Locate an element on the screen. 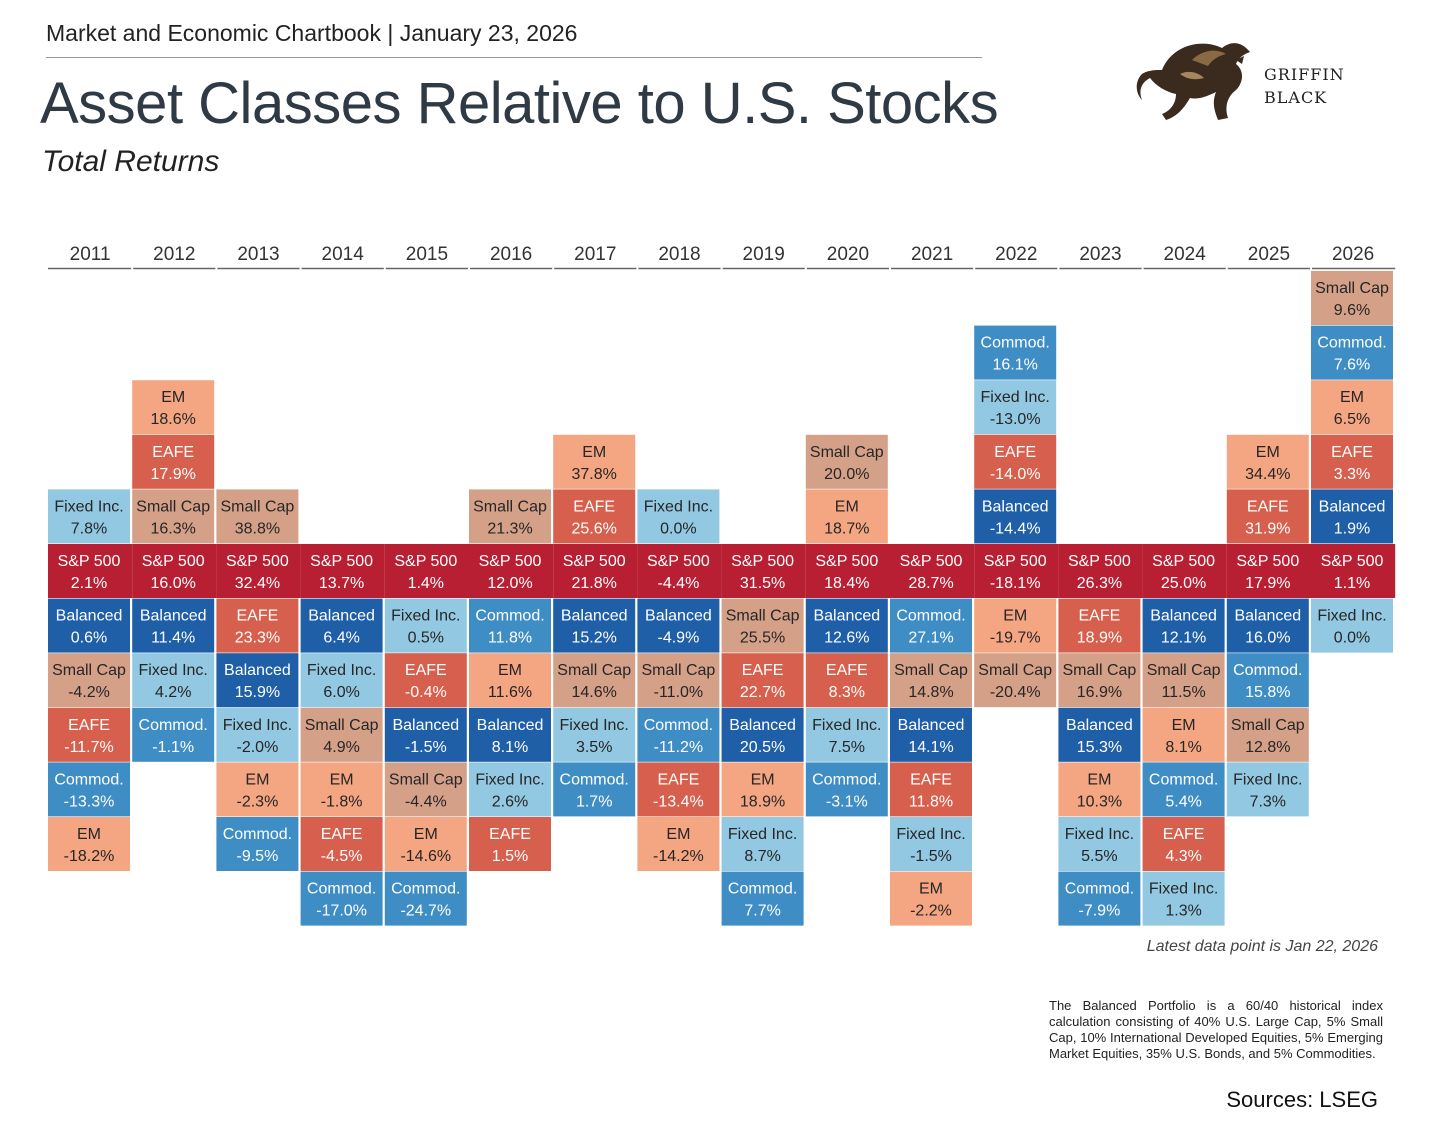  cell-2011-eafe: EAFE -11.7% is located at coordinates (89, 734).